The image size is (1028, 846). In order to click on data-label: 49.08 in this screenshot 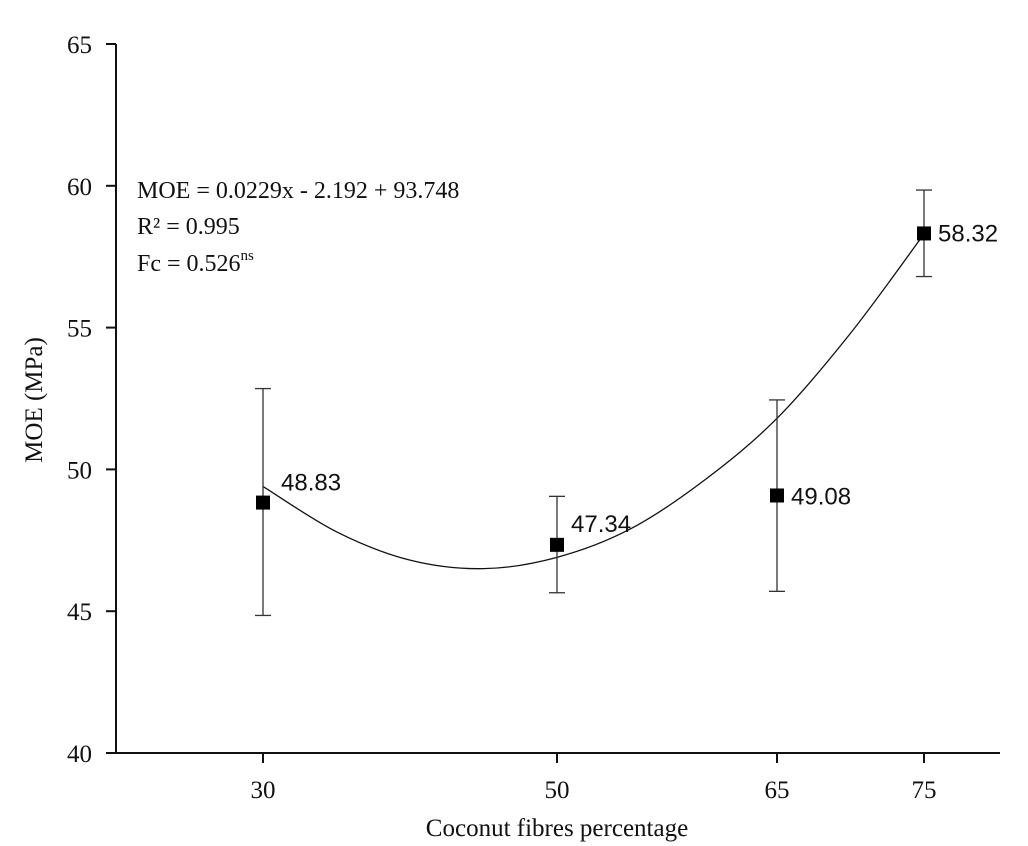, I will do `click(821, 496)`.